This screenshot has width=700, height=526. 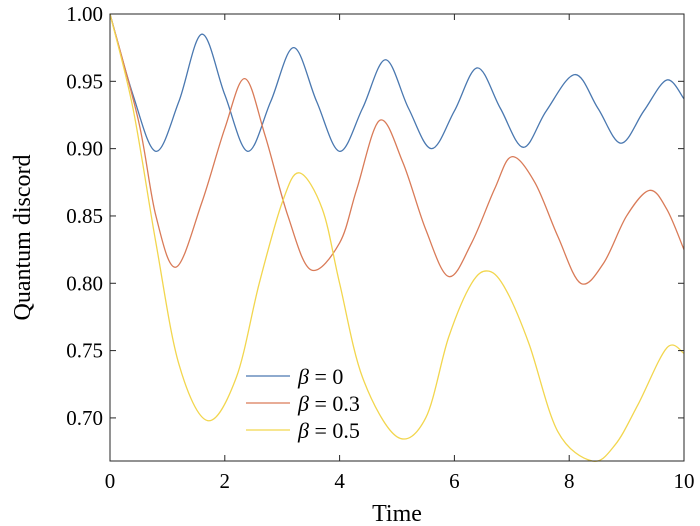 I want to click on x-tick-label: 2, so click(x=225, y=481).